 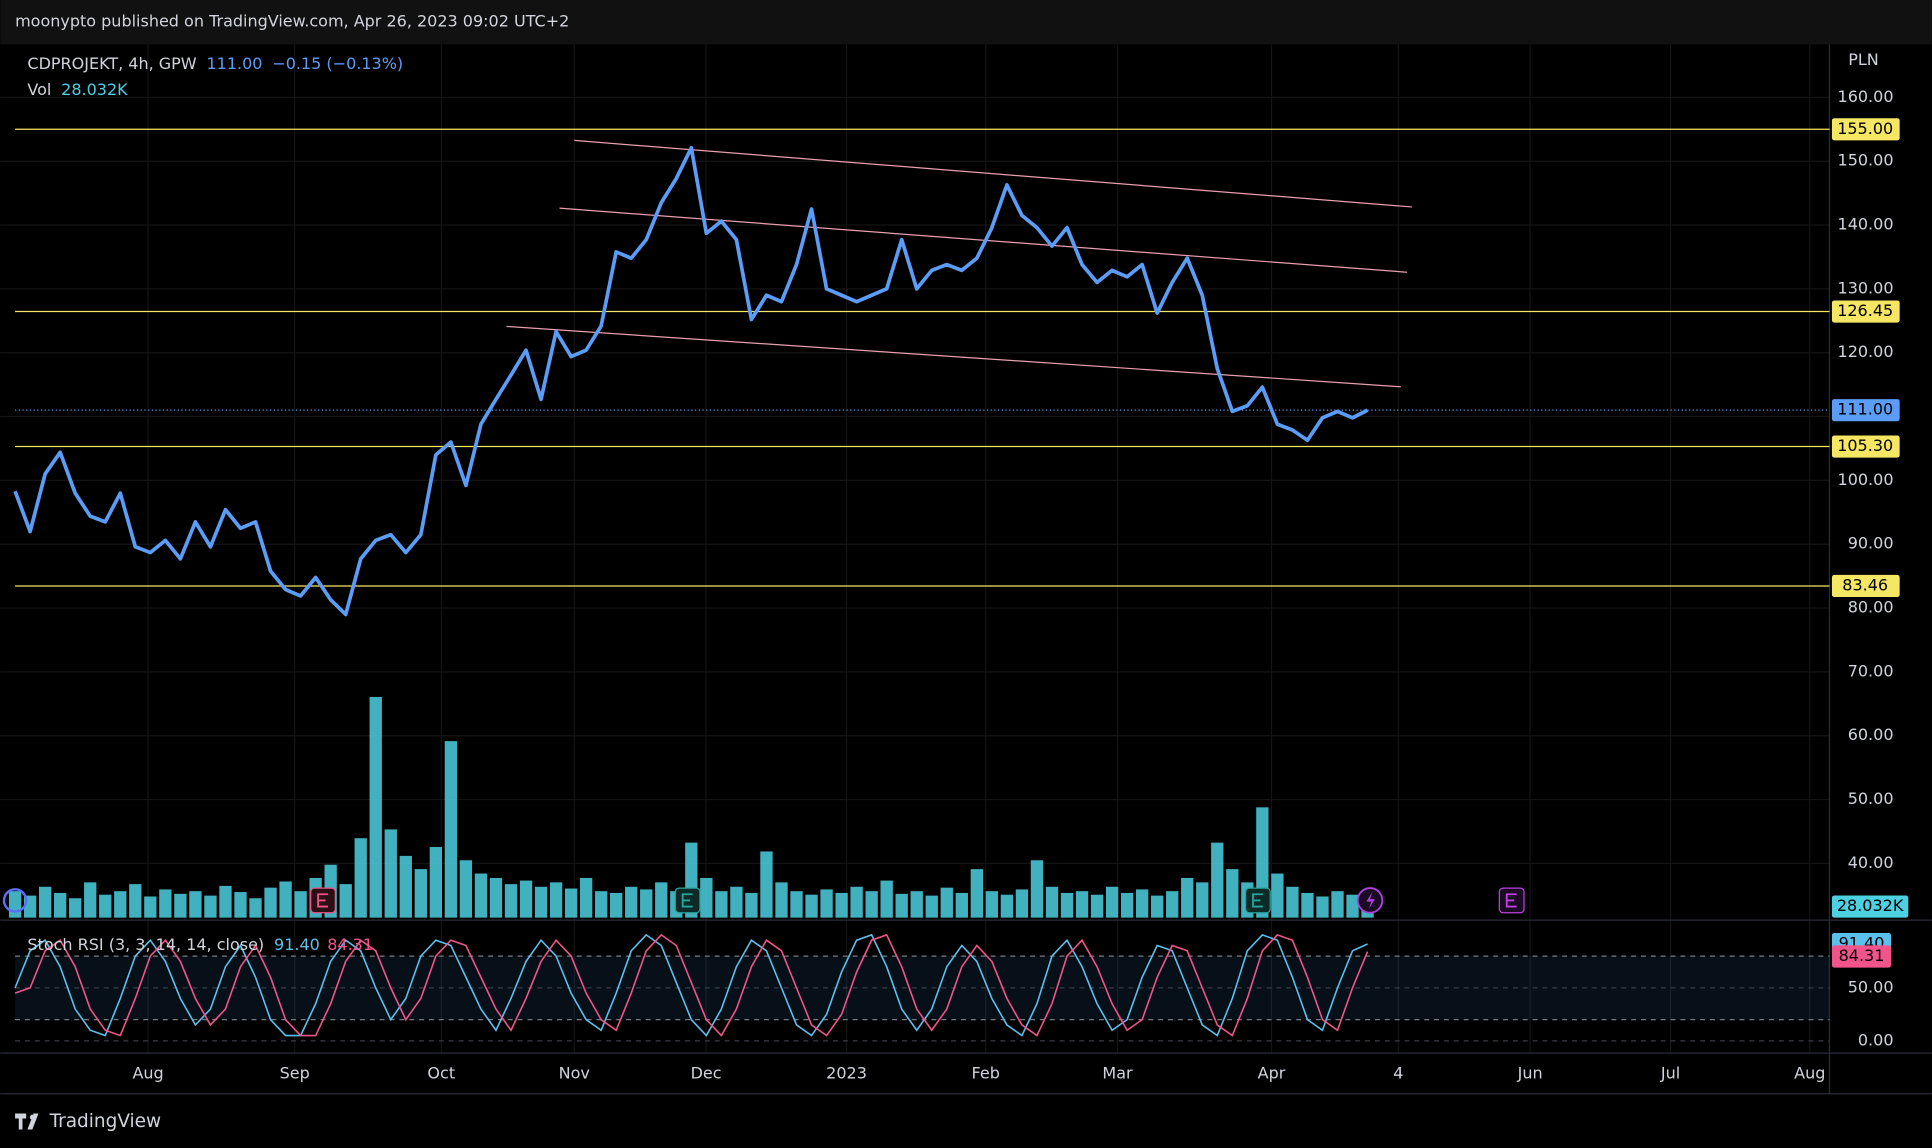 I want to click on x-tick-label: 2023, so click(x=846, y=1073).